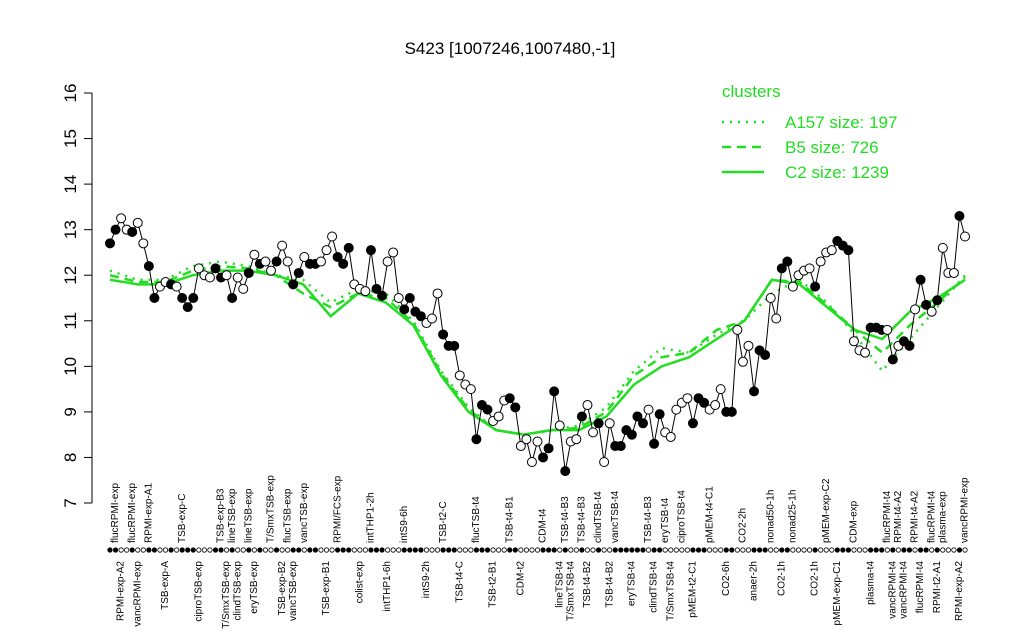 Image resolution: width=1024 pixels, height=640 pixels. I want to click on legend-label: B5 size: 726, so click(832, 147).